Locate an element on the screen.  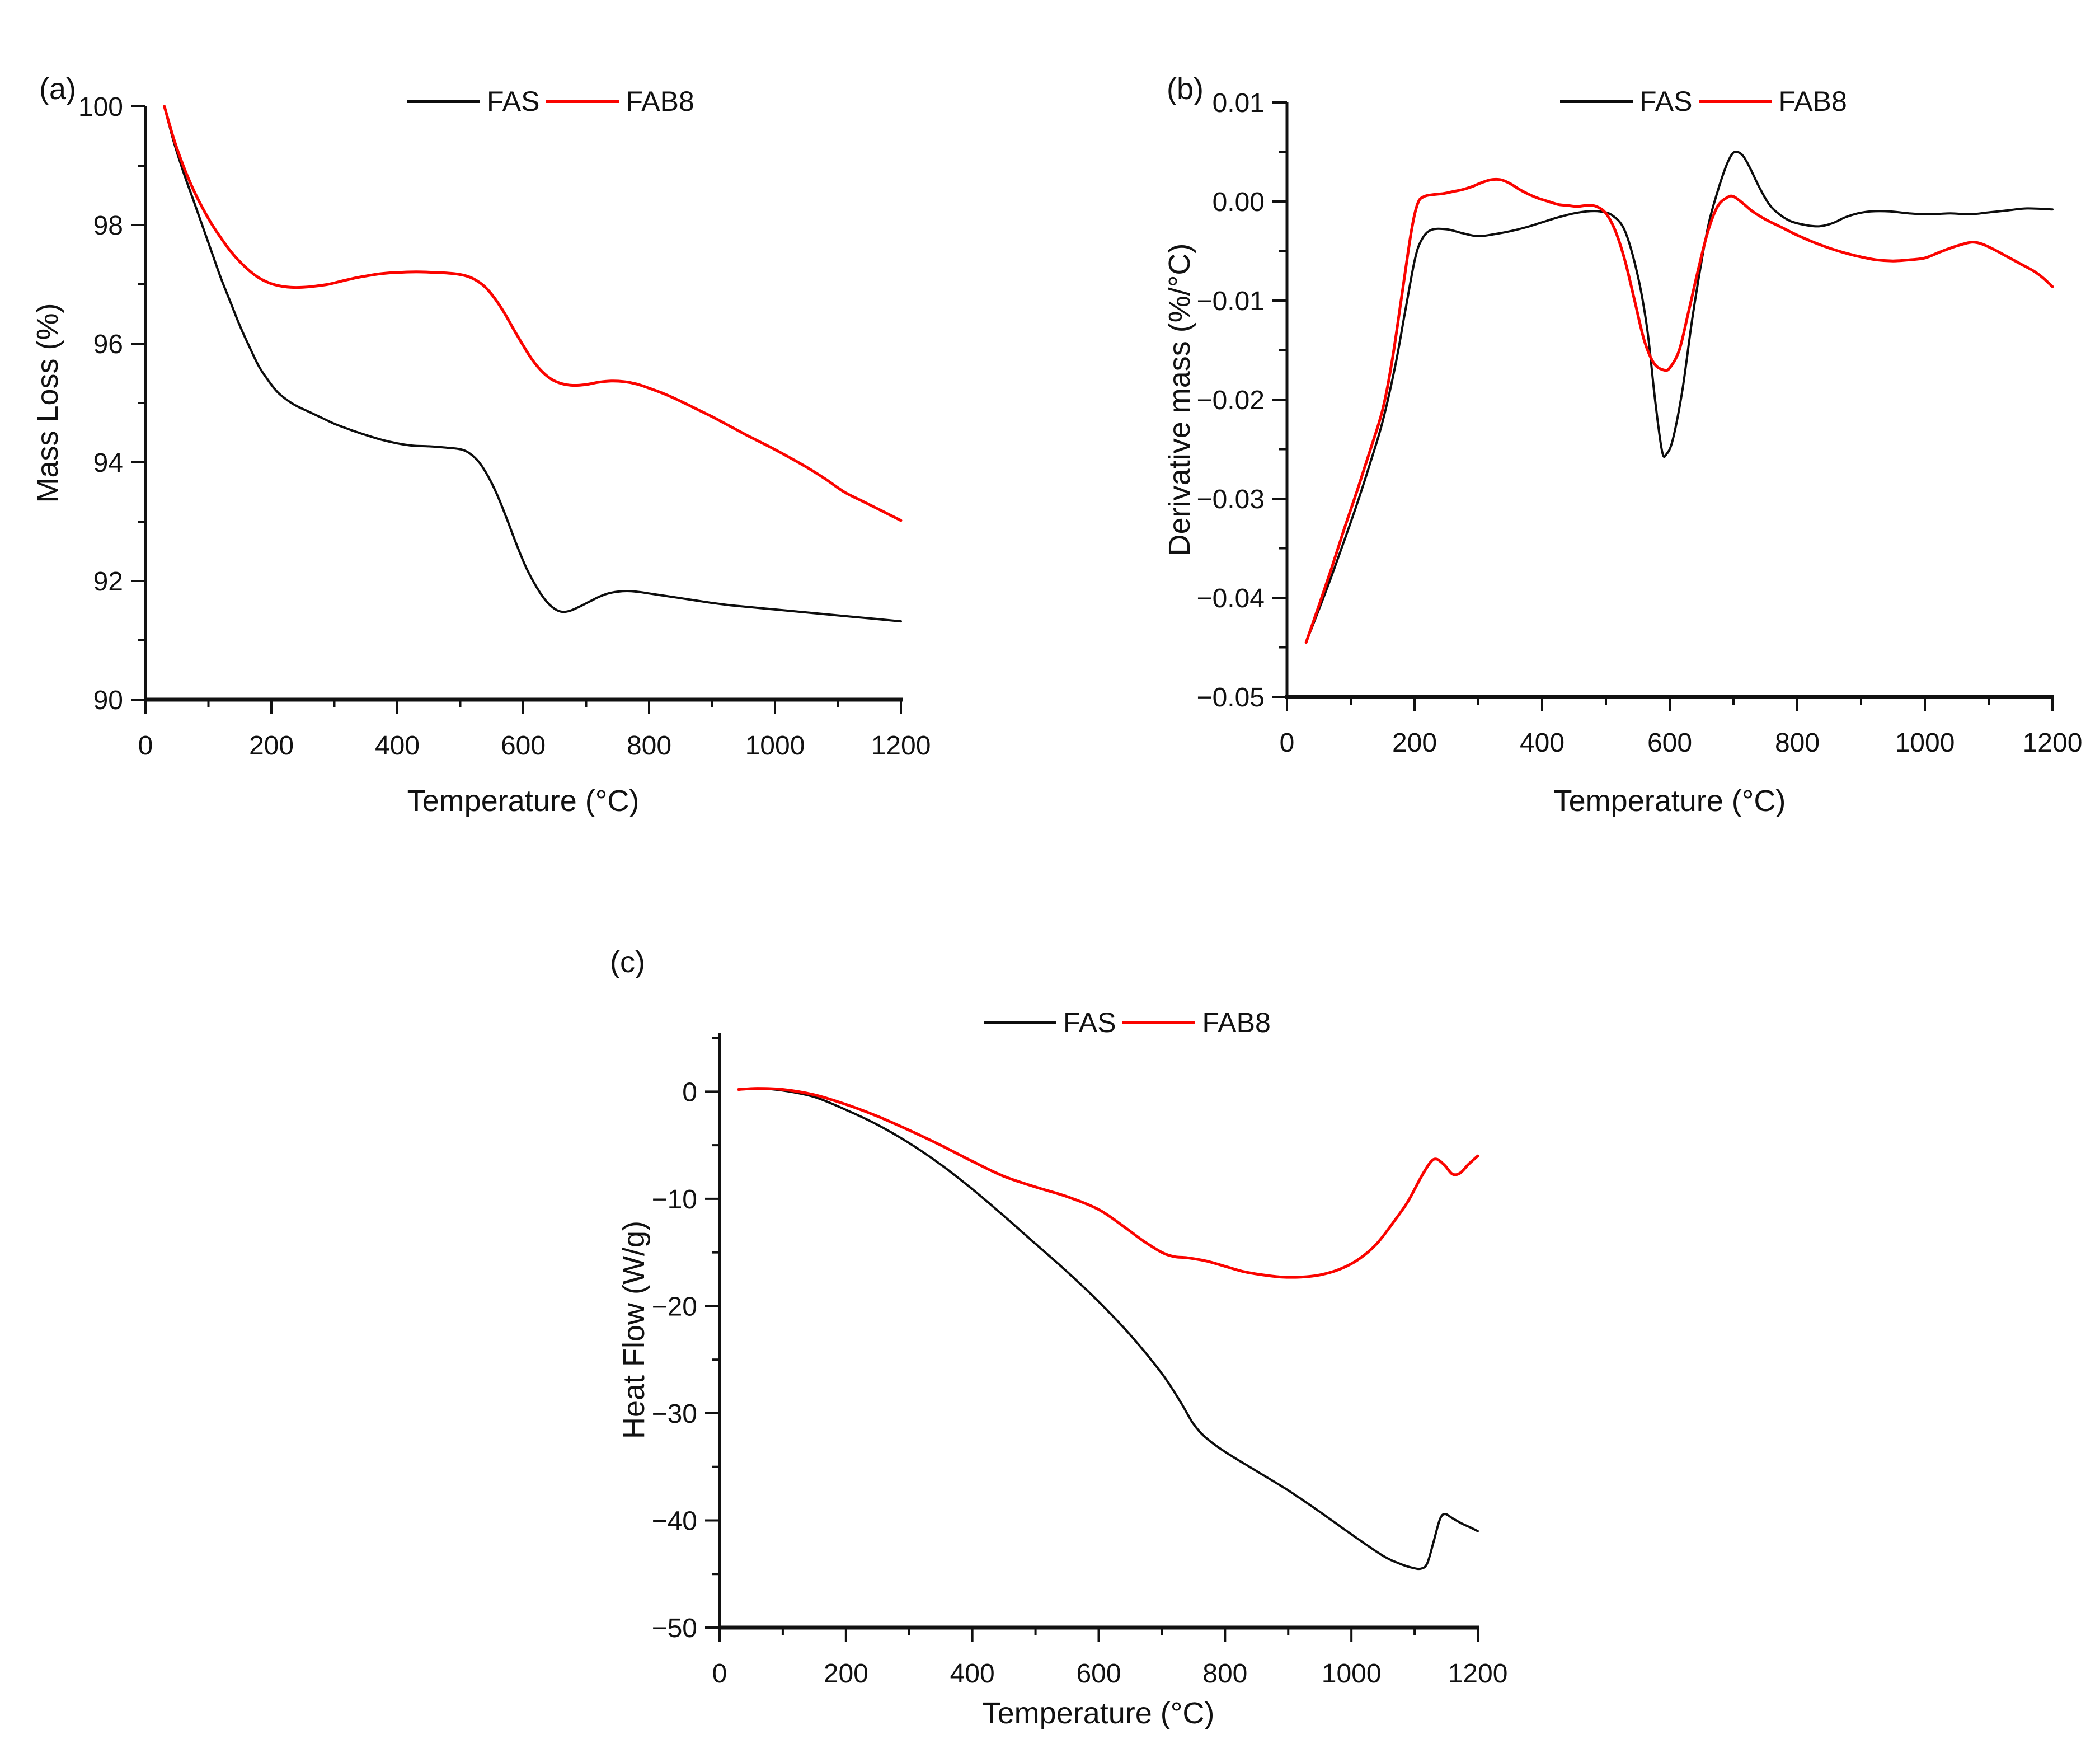
legend-a: FAS FAB8 is located at coordinates (550, 101).